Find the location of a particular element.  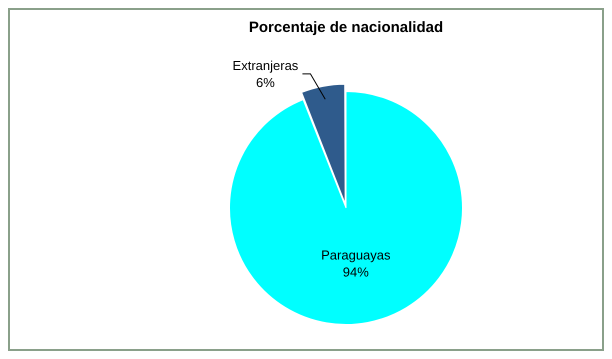

data-label: 94% is located at coordinates (356, 272).